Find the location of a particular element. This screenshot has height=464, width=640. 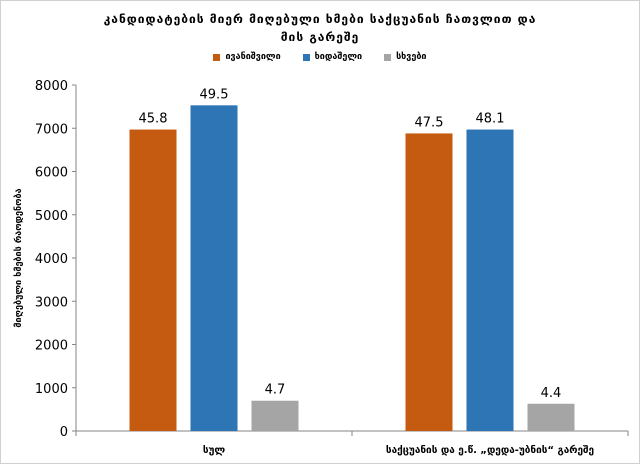

chart-title-line2: მის გარეშე is located at coordinates (320, 37).